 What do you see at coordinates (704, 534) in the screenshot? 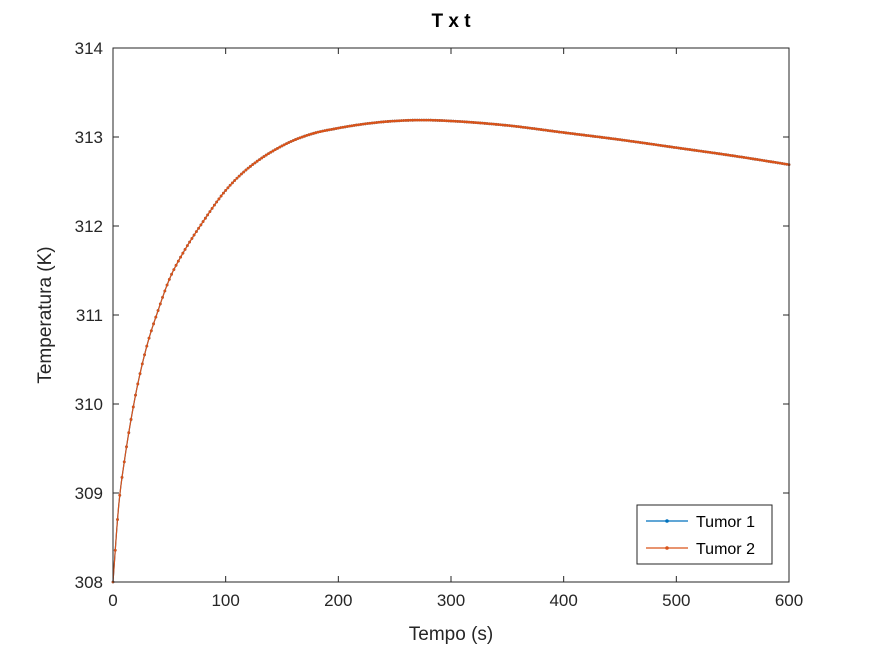
I see `legend-box` at bounding box center [704, 534].